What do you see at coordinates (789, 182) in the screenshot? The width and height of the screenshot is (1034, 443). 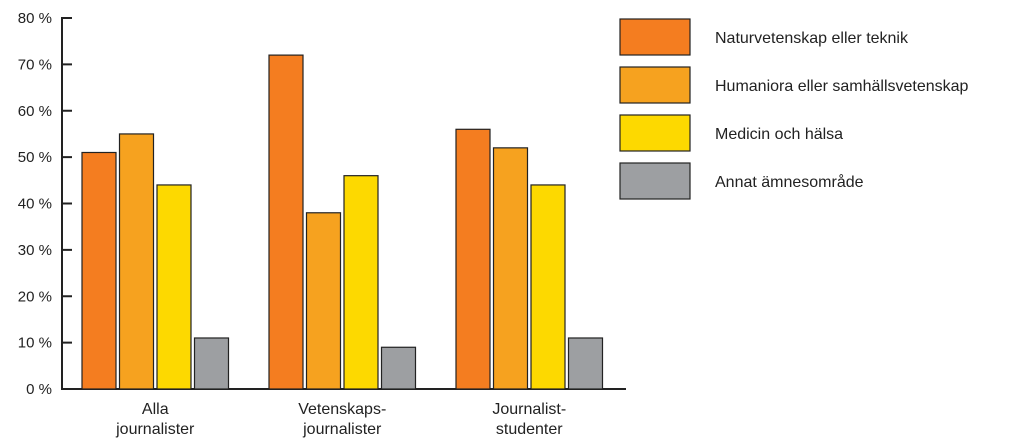 I see `legend-label-4: Annat ämnesområde` at bounding box center [789, 182].